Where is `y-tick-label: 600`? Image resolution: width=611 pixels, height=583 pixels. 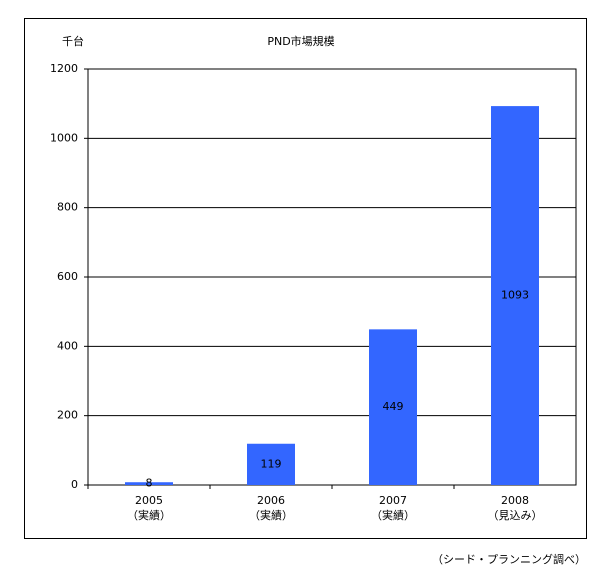 y-tick-label: 600 is located at coordinates (67, 276).